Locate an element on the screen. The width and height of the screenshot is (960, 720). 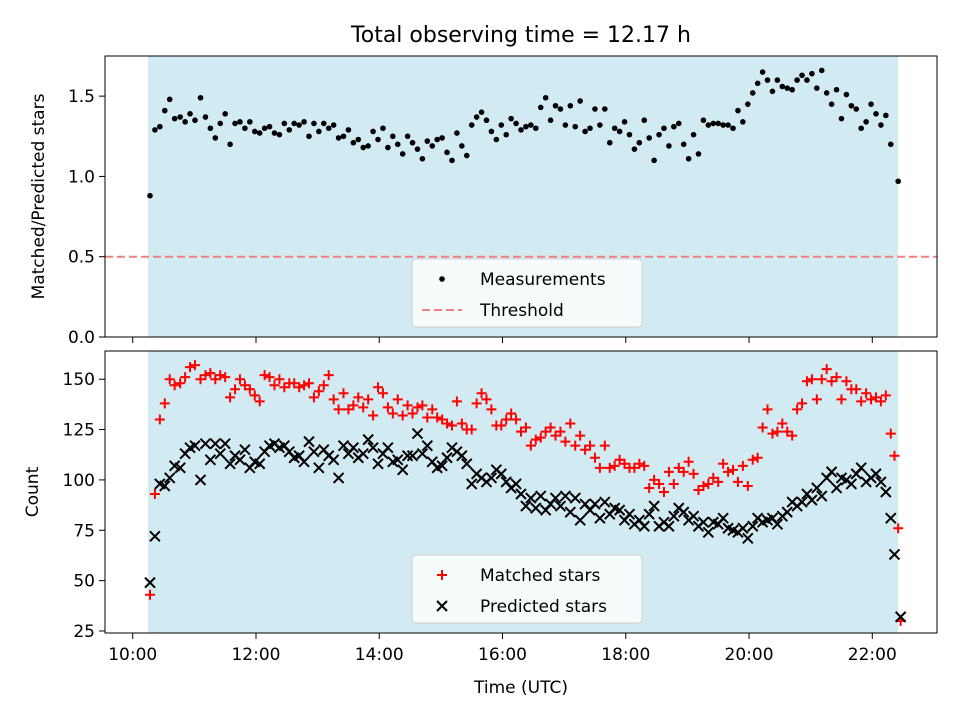
y-tick-label: 150 is located at coordinates (79, 380).